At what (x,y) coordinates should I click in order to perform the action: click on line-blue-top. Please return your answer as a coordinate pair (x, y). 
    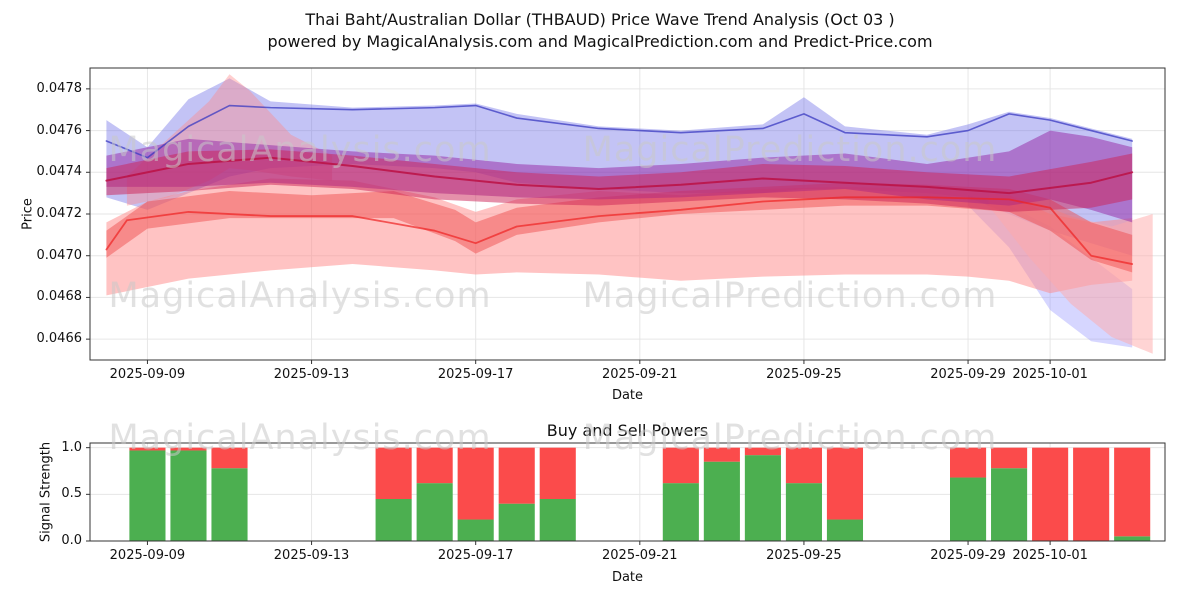
    Looking at the image, I should click on (619, 131).